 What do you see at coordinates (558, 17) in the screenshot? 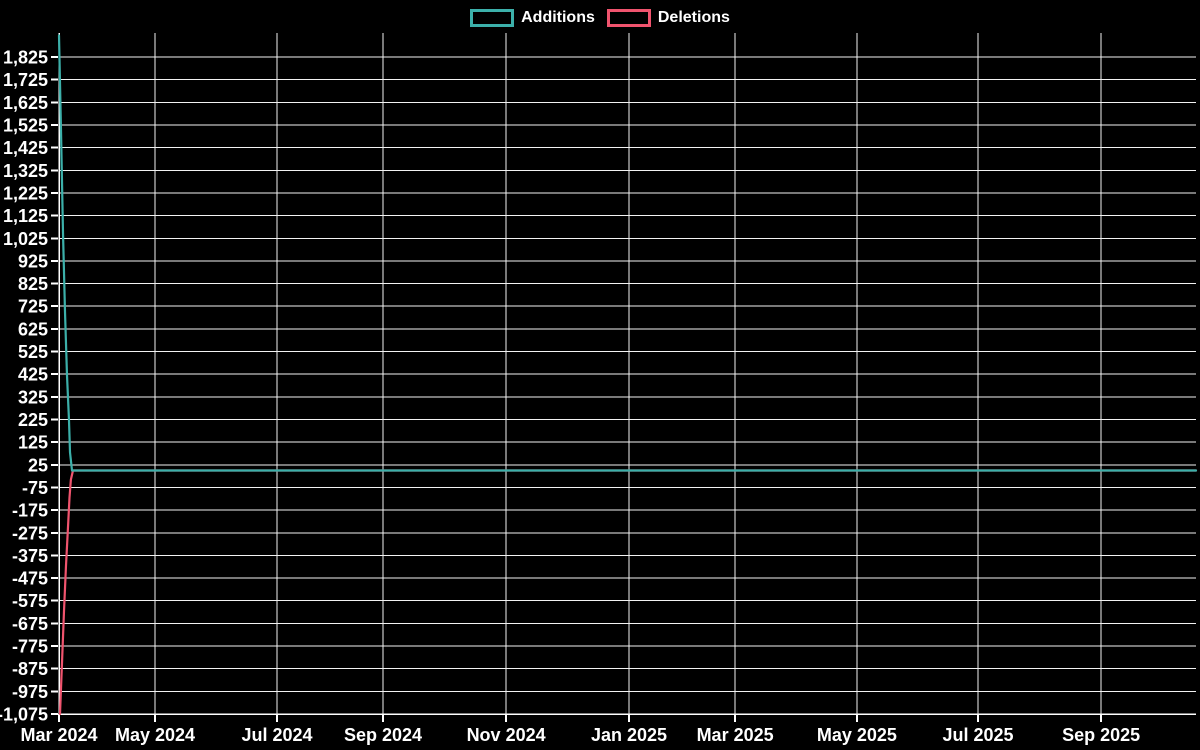
I see `legend-label-additions: Additions` at bounding box center [558, 17].